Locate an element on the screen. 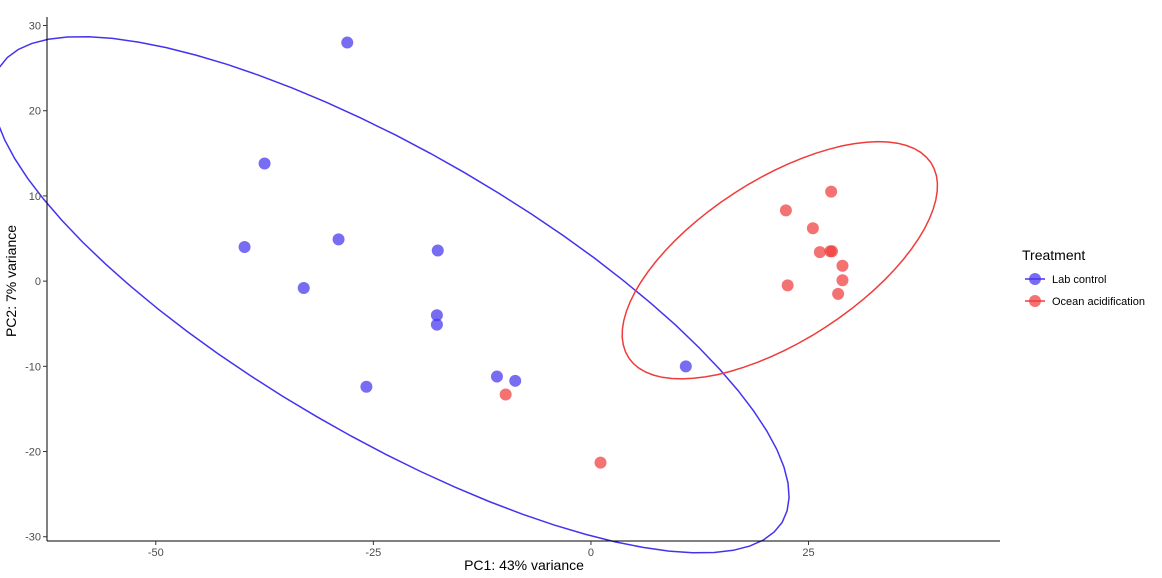 The image size is (1162, 578). y-tick-label: 30 is located at coordinates (35, 27).